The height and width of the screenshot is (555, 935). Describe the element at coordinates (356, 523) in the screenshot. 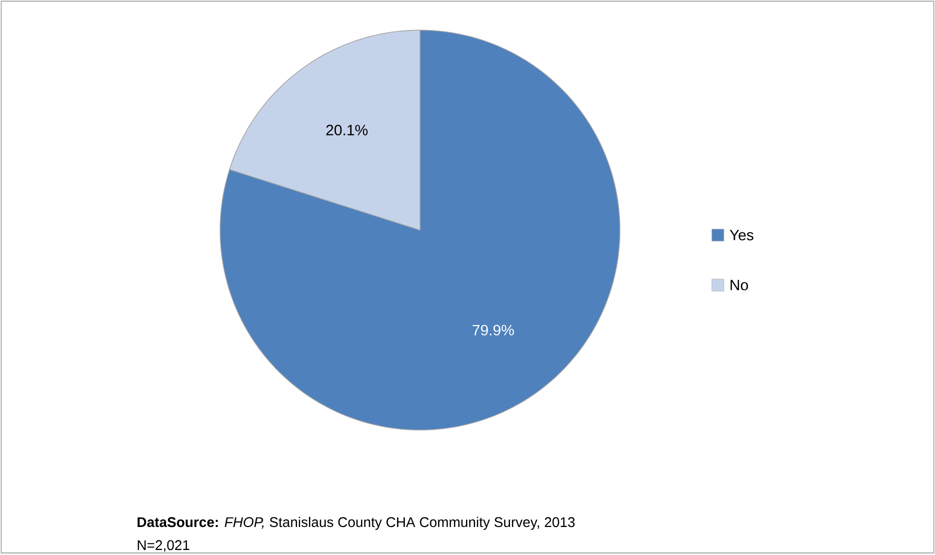

I see `text: DataSource: FHOP, Stanislaus County CHA Community Survey, 2013` at that location.